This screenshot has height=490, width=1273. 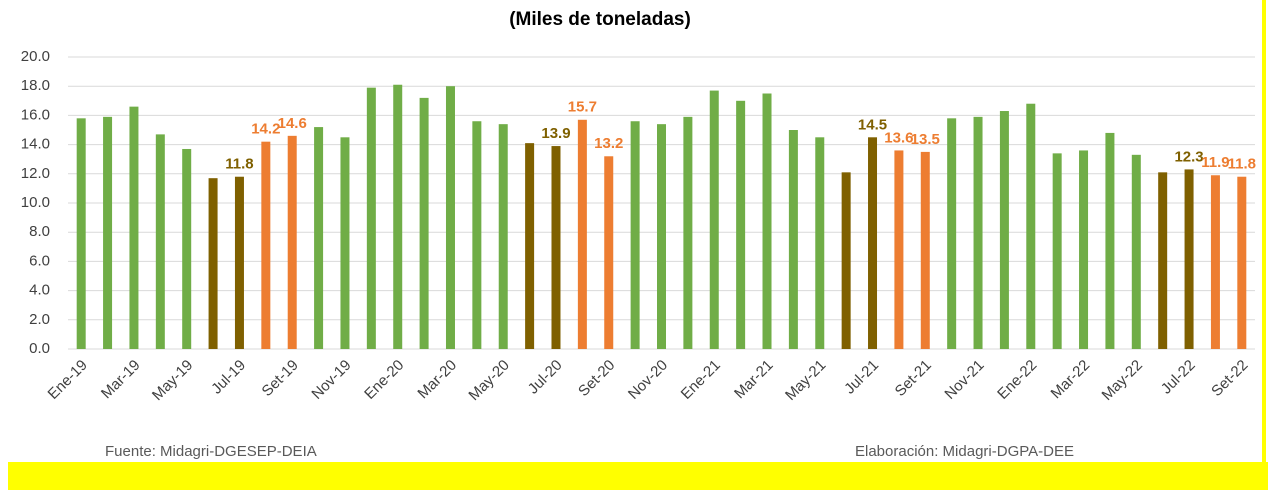 I want to click on x-tick-label: Set-19, so click(x=280, y=378).